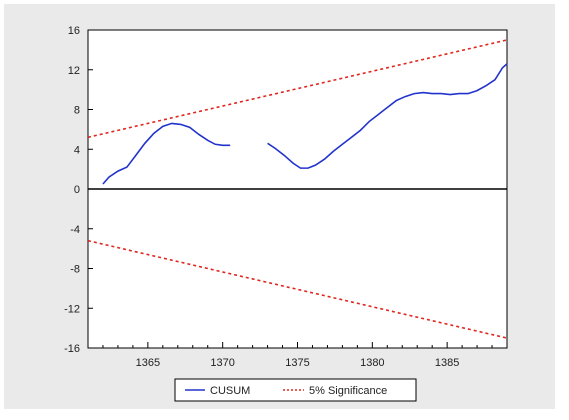 The height and width of the screenshot is (420, 569). I want to click on y-tick-label: 16, so click(74, 31).